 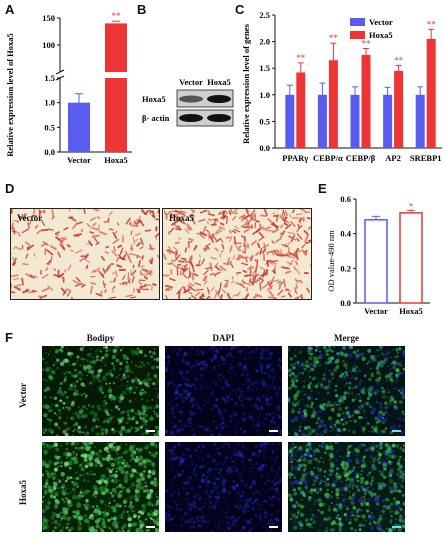 What do you see at coordinates (182, 218) in the screenshot?
I see `oil-red-label-hoxa5: Hoxa5` at bounding box center [182, 218].